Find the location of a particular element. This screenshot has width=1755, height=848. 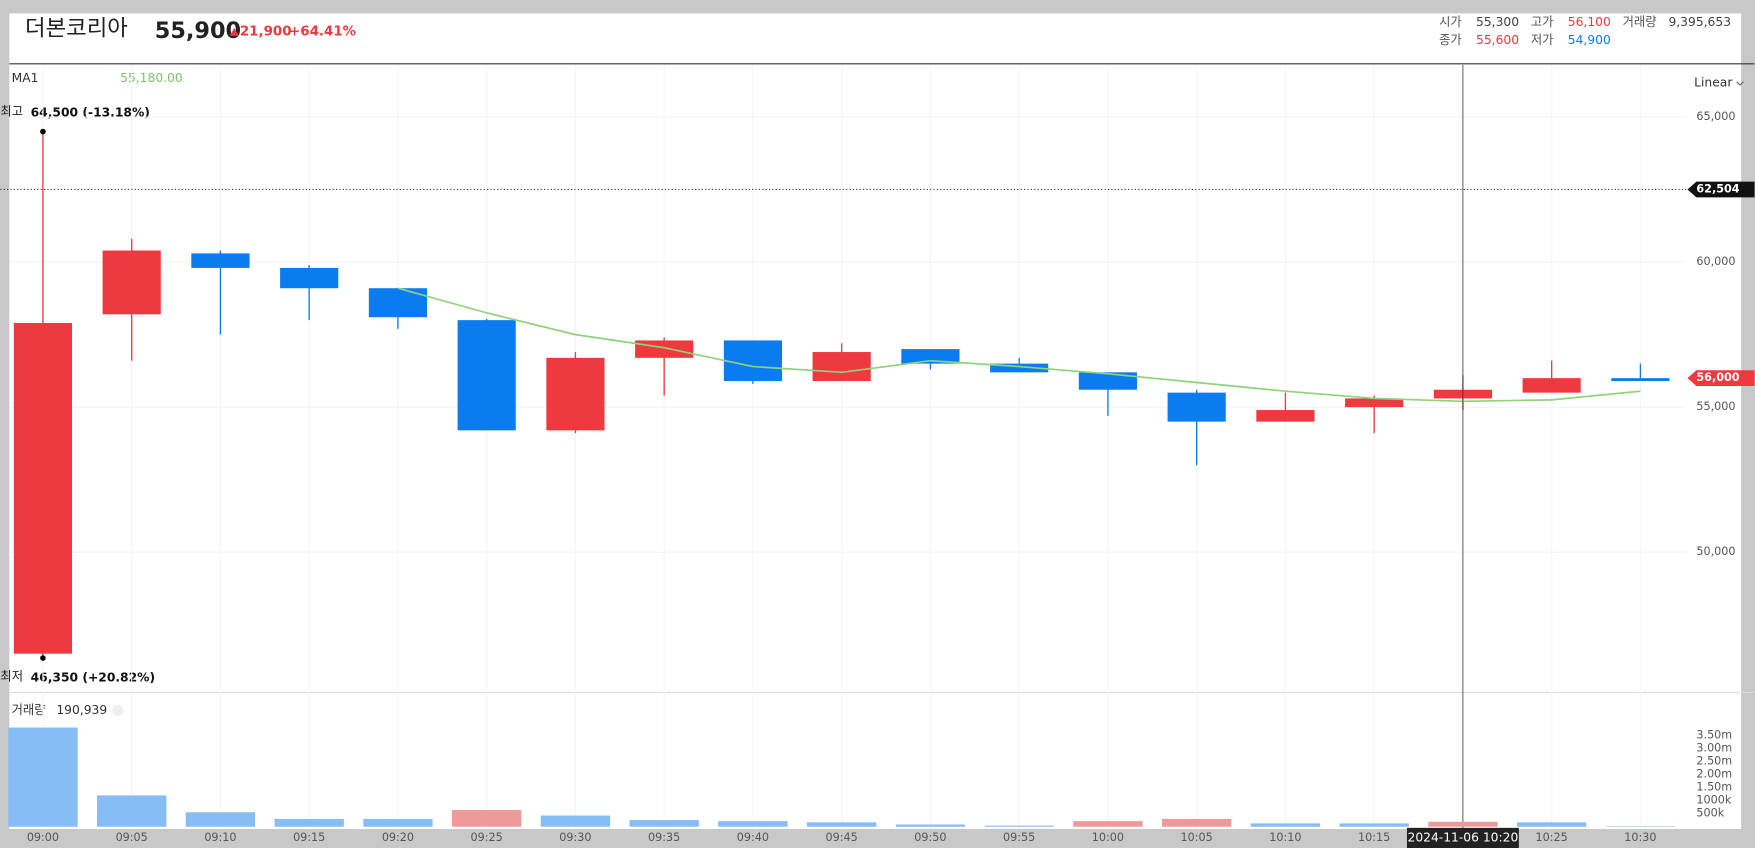

ma-value: 55,180.00 is located at coordinates (151, 78).